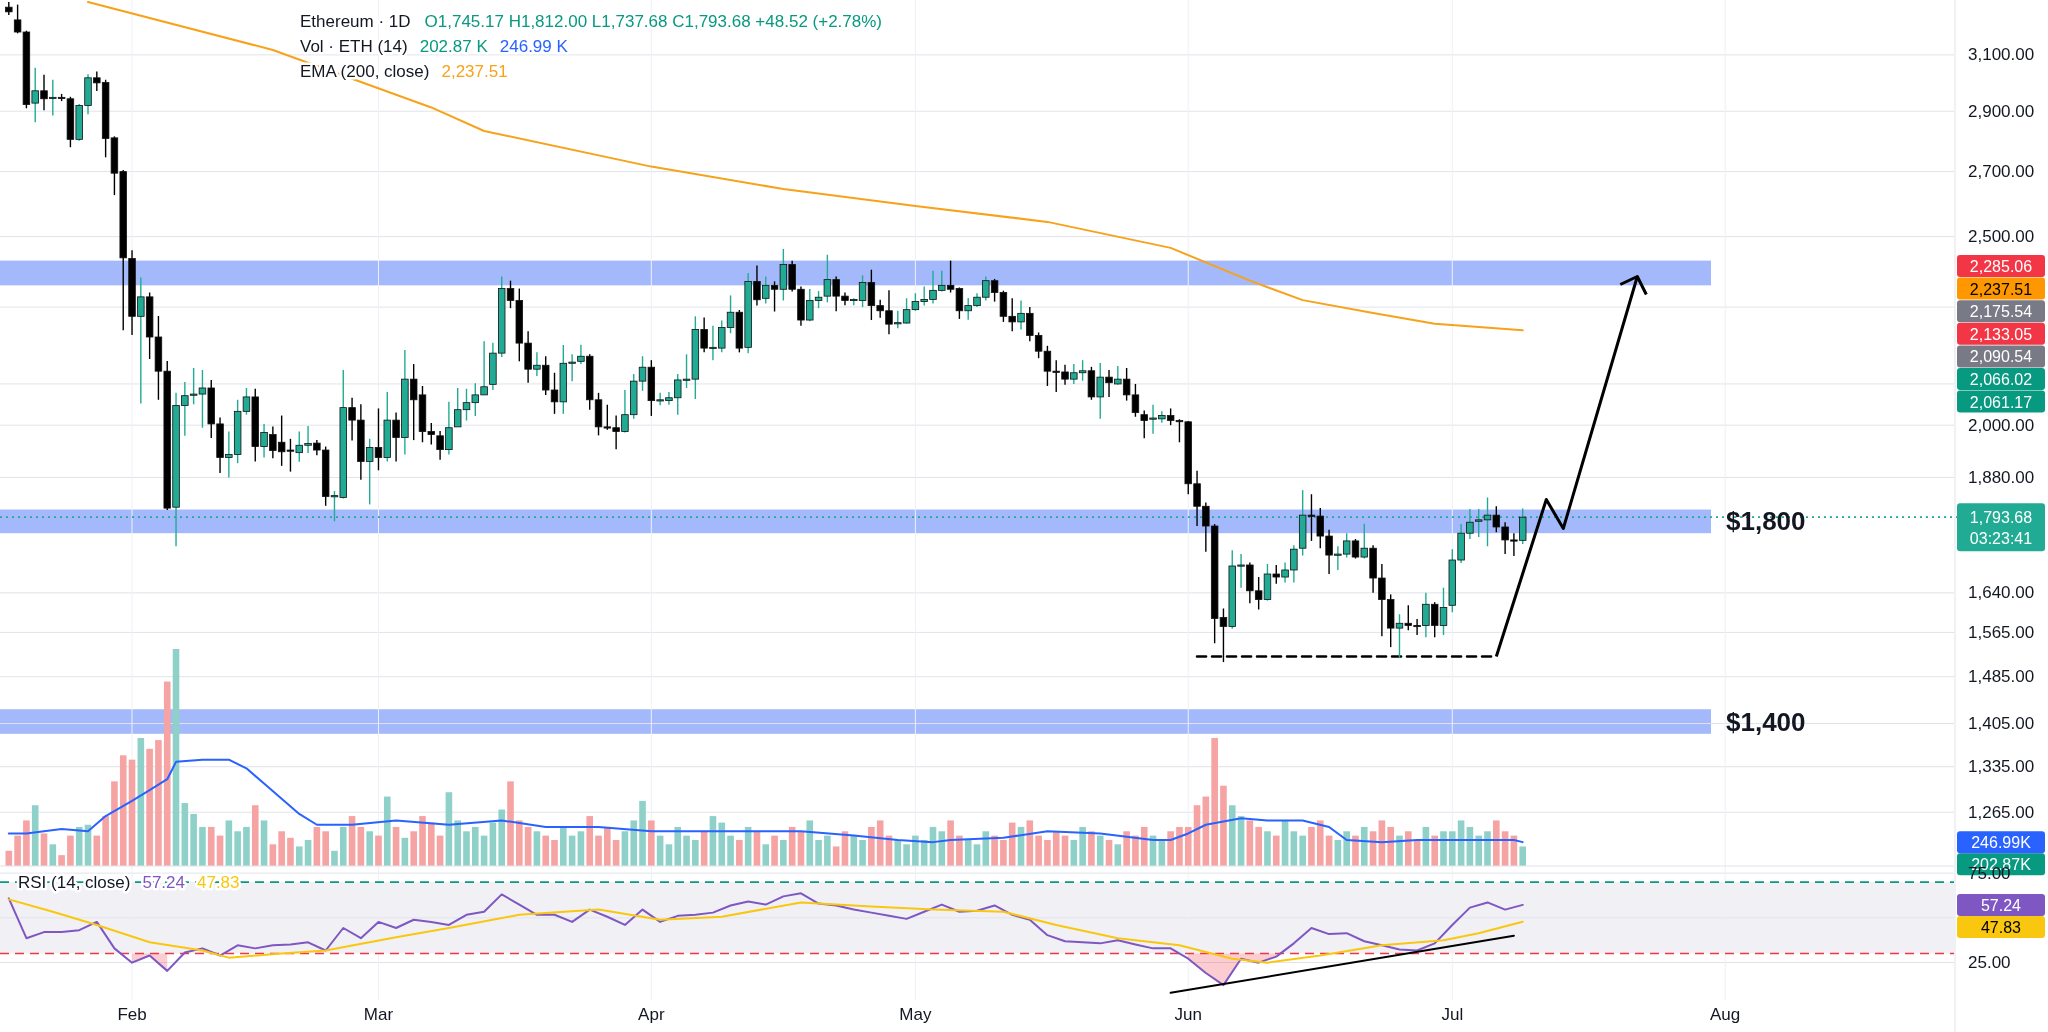 The image size is (2048, 1032). I want to click on x-tick-label: May, so click(915, 1014).